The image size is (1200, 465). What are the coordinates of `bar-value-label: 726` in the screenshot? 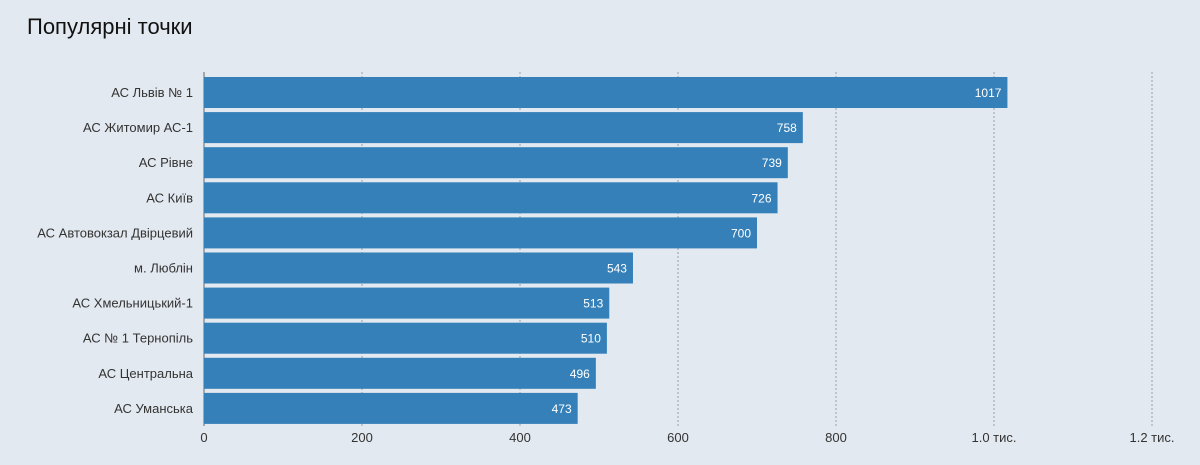 It's located at (762, 198).